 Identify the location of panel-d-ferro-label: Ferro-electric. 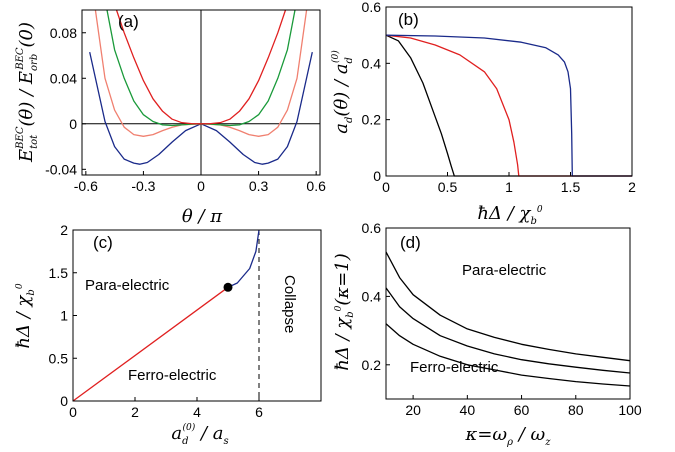
(454, 367).